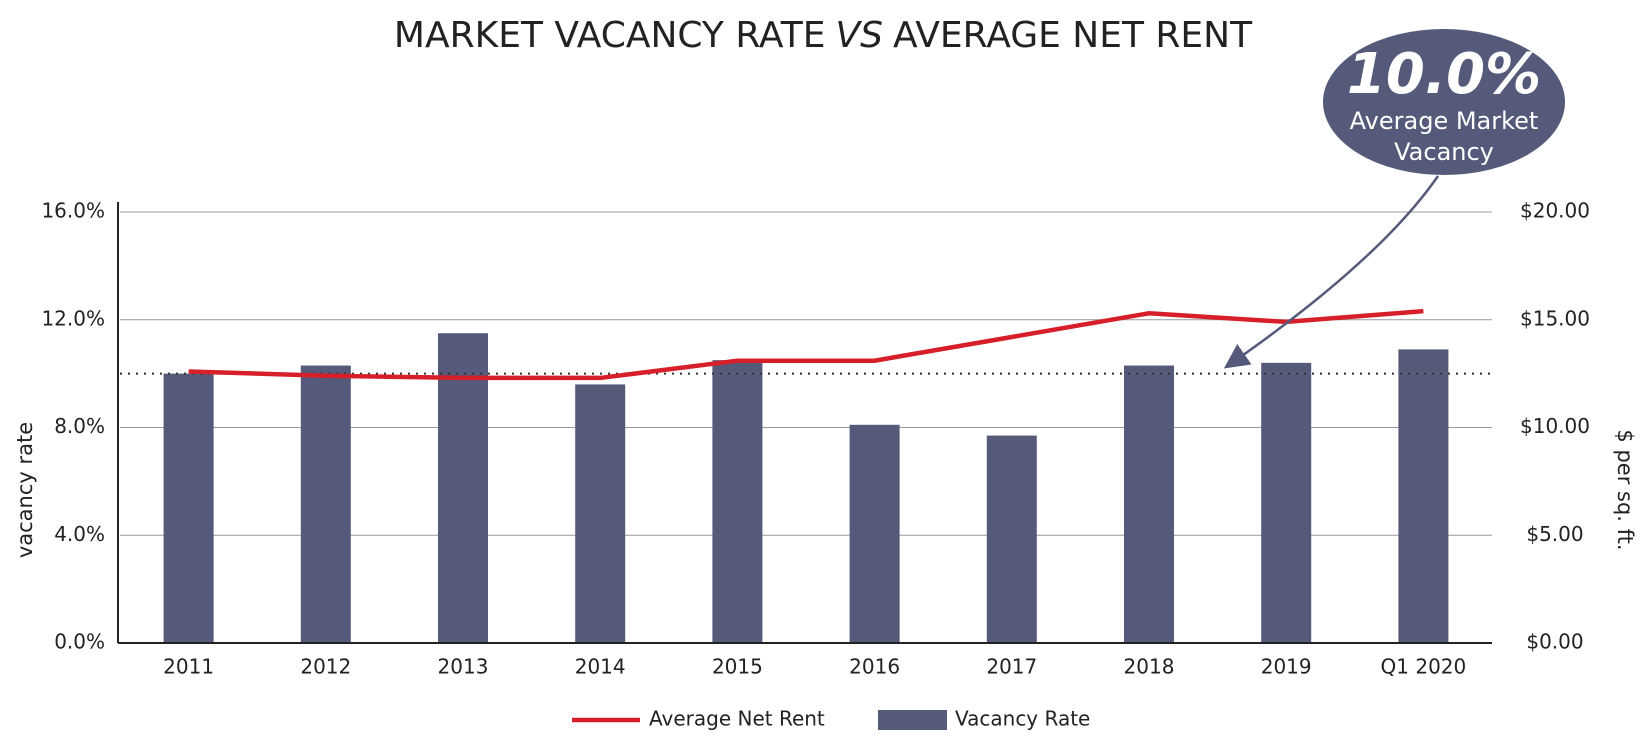 The height and width of the screenshot is (751, 1646). What do you see at coordinates (1011, 667) in the screenshot?
I see `x-tick-label: 2017` at bounding box center [1011, 667].